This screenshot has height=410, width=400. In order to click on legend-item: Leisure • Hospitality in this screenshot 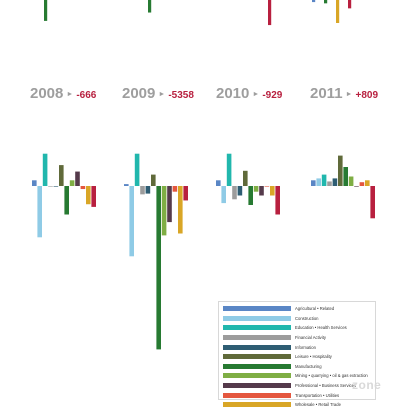, I will do `click(297, 357)`.